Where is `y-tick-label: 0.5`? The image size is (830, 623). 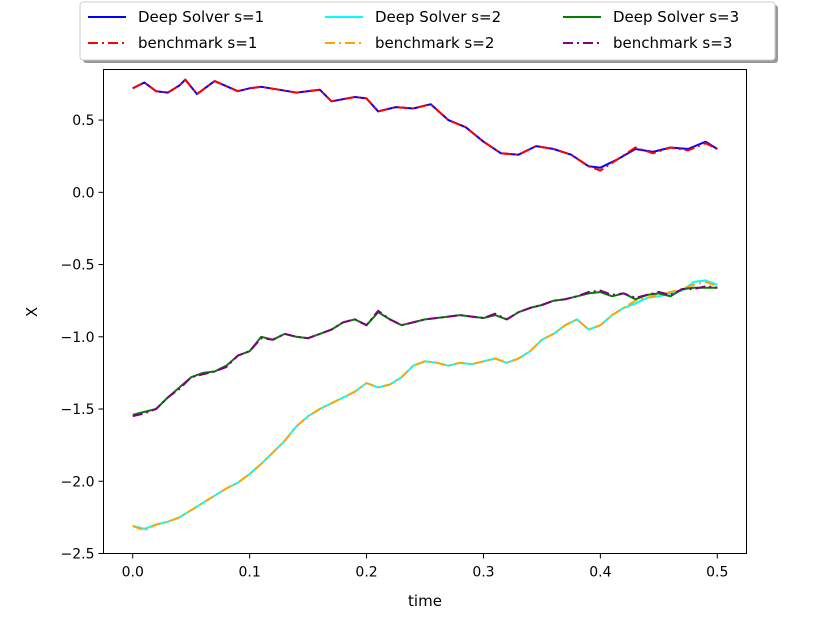 y-tick-label: 0.5 is located at coordinates (83, 121).